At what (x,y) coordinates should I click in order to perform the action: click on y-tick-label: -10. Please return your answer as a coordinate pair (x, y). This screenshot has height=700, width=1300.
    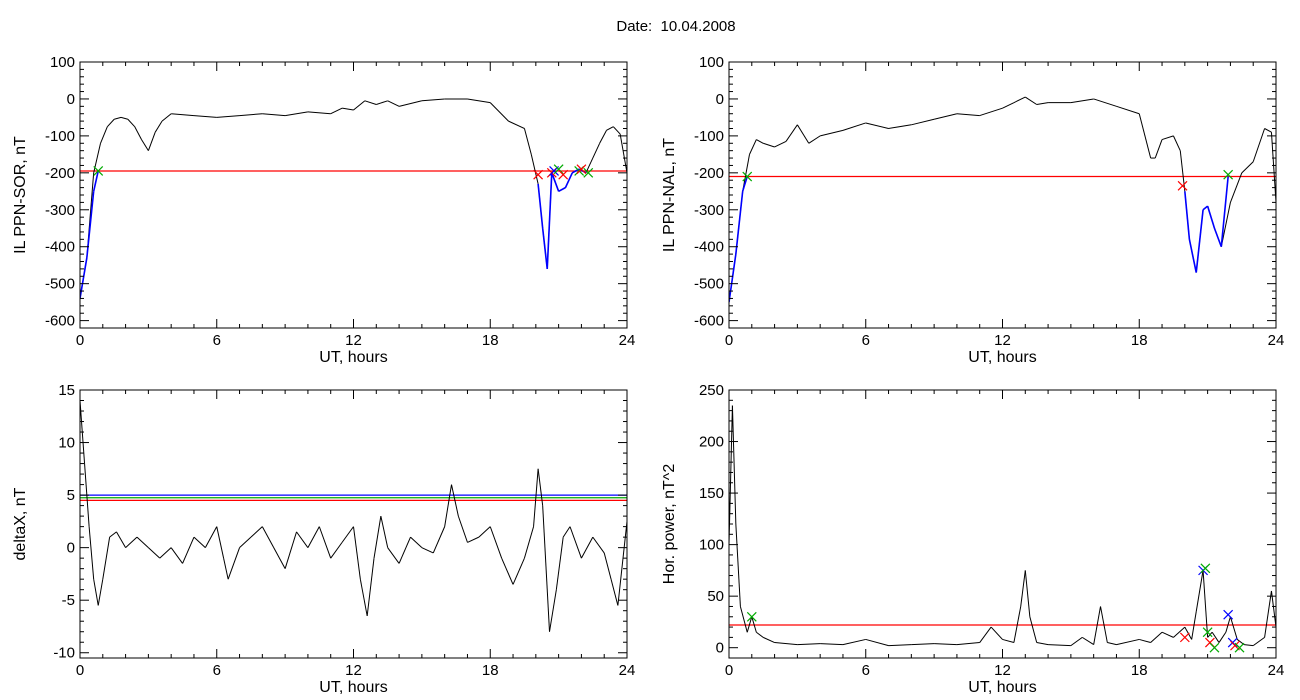
    Looking at the image, I should click on (64, 653).